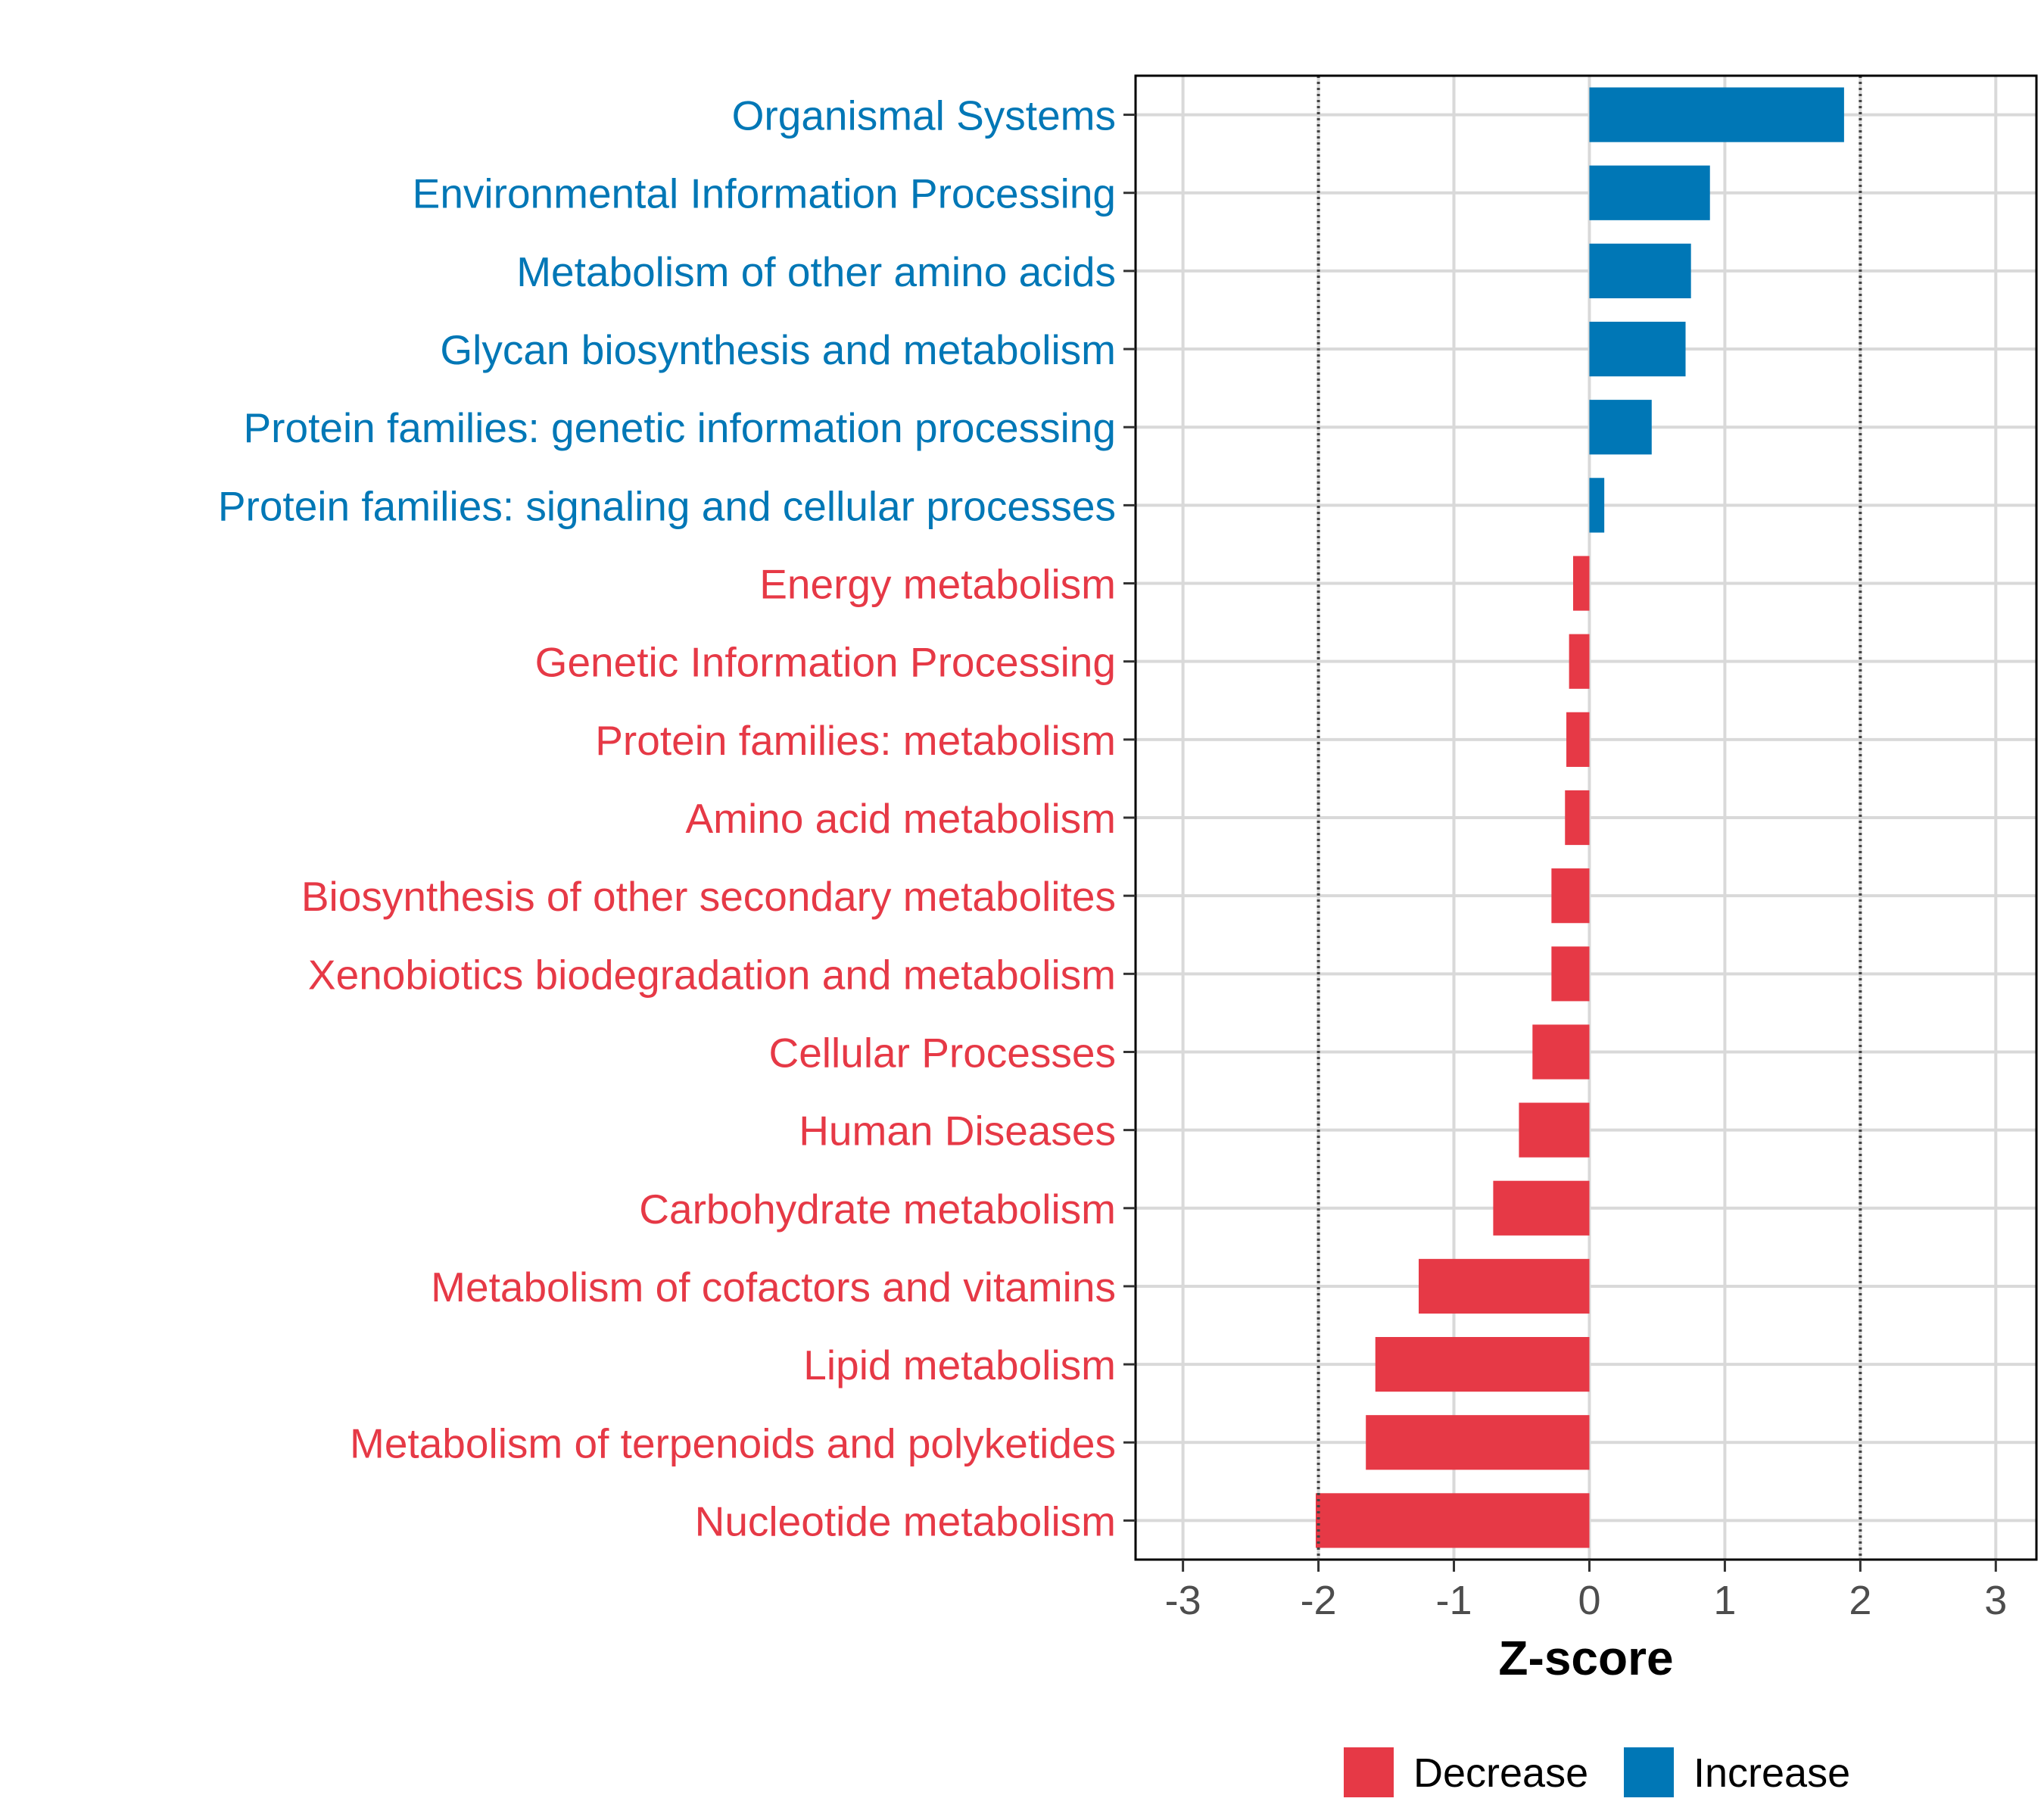 The width and height of the screenshot is (2044, 1817). I want to click on x-tick-layer: -3 -2 -1 0 1 2 3, so click(1586, 1592).